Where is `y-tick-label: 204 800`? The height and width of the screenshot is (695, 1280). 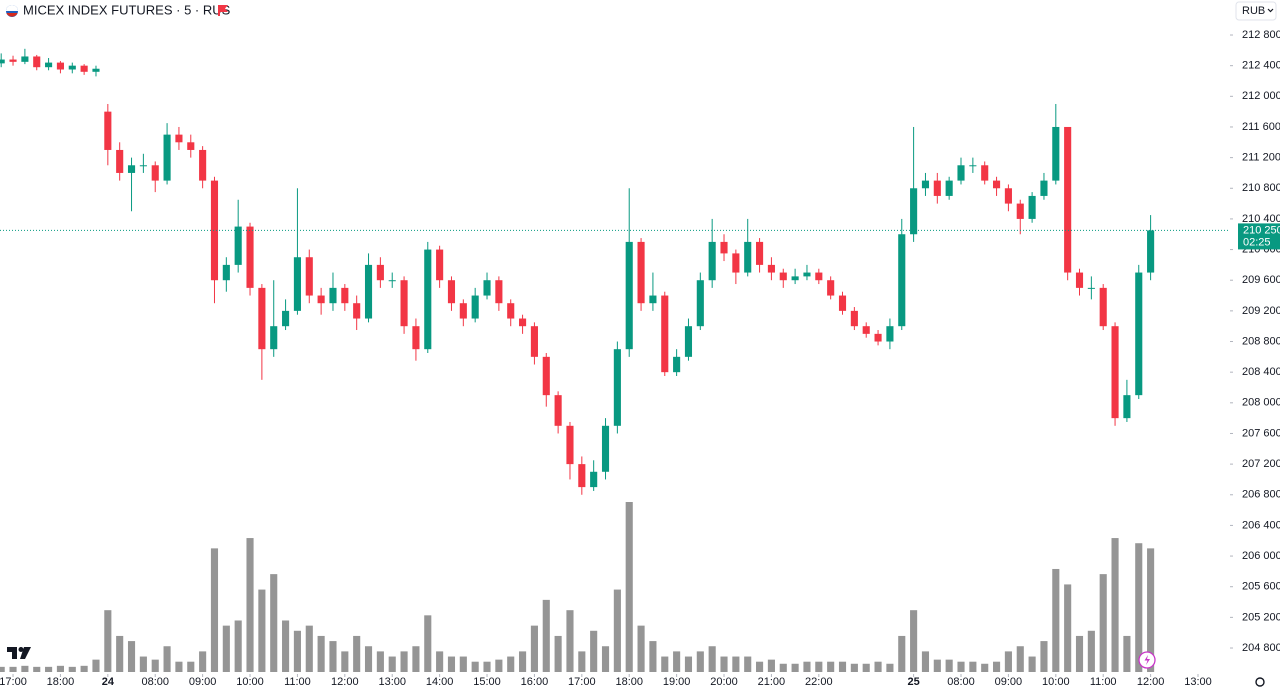
y-tick-label: 204 800 is located at coordinates (1261, 648).